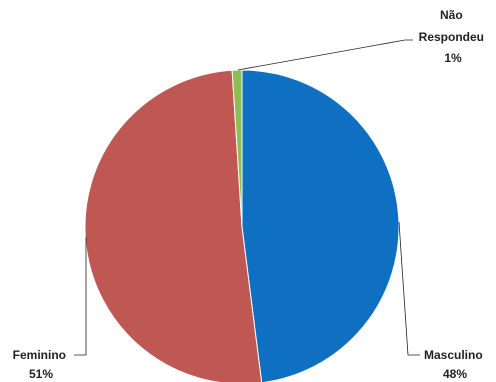 This screenshot has height=382, width=496. Describe the element at coordinates (41, 374) in the screenshot. I see `label-feminino-percent: 51%` at that location.